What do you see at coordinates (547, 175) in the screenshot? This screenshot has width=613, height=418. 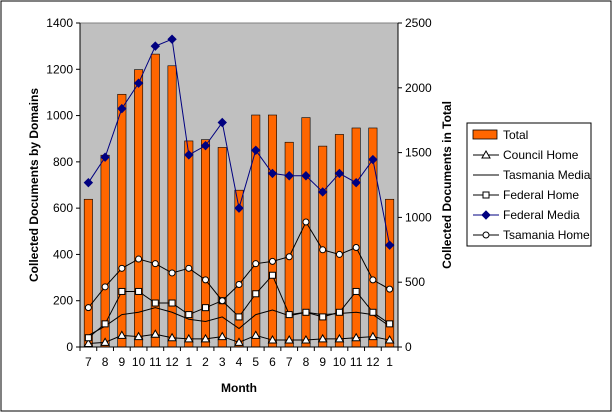 I see `legend-label-tasmania-media: Tasmania Media` at bounding box center [547, 175].